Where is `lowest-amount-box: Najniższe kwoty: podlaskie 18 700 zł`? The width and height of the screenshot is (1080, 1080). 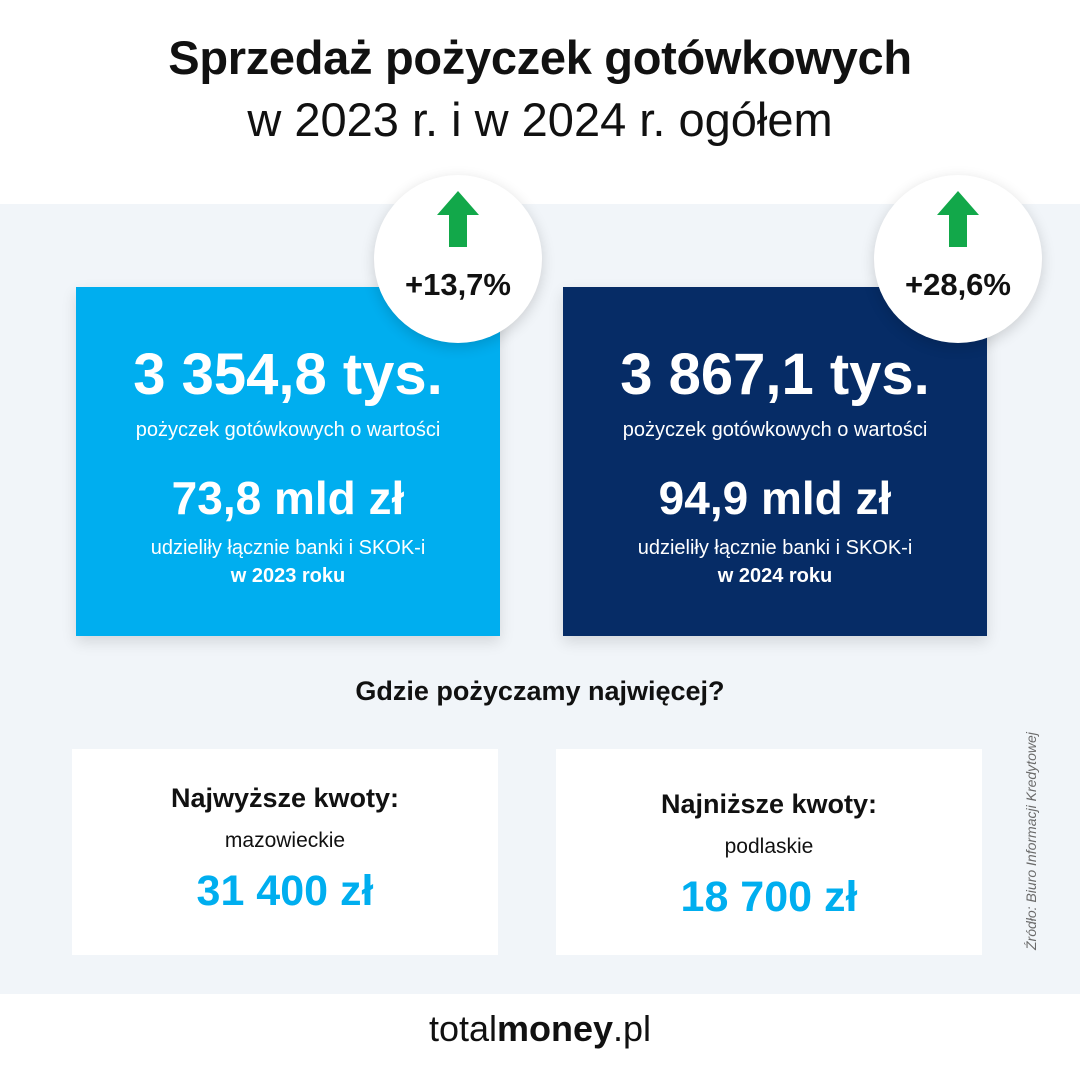 lowest-amount-box: Najniższe kwoty: podlaskie 18 700 zł is located at coordinates (769, 852).